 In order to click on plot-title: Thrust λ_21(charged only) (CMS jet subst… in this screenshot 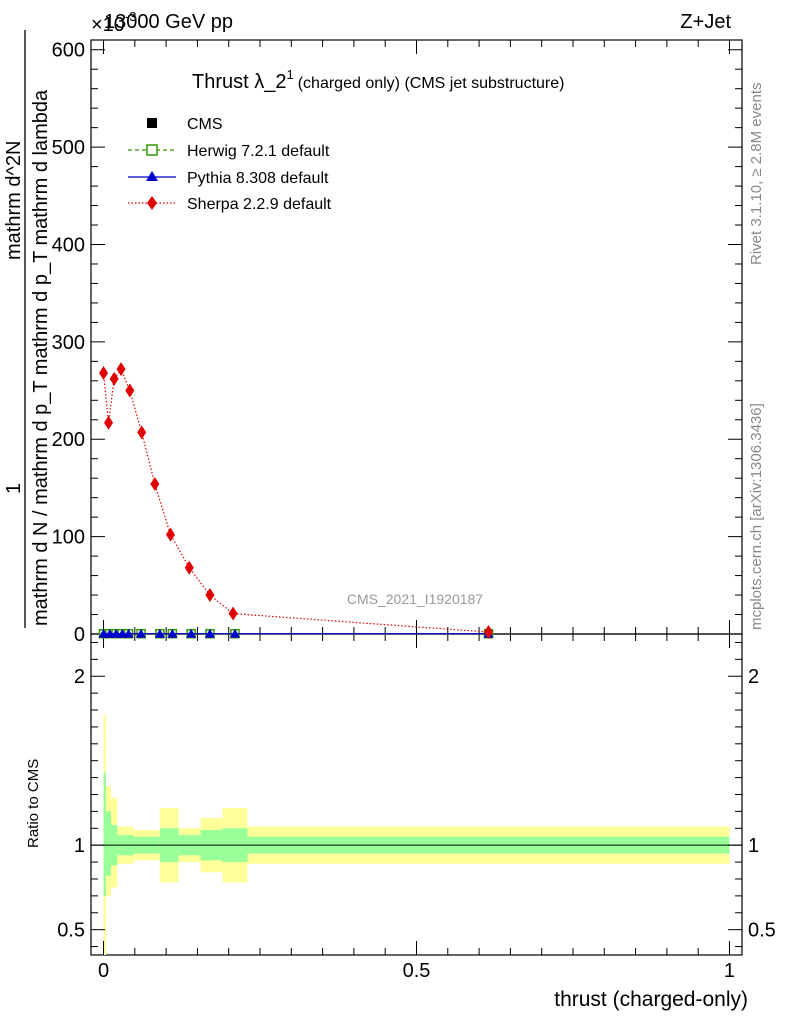, I will do `click(378, 80)`.